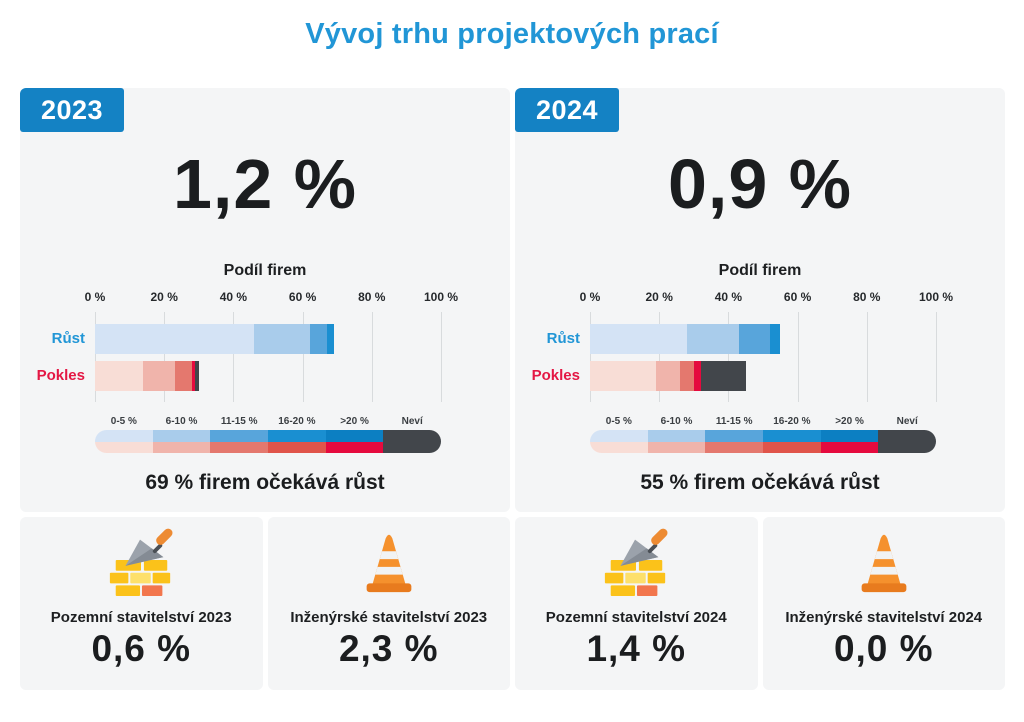 This screenshot has height=722, width=1024. Describe the element at coordinates (907, 421) in the screenshot. I see `legend-label: Neví` at that location.